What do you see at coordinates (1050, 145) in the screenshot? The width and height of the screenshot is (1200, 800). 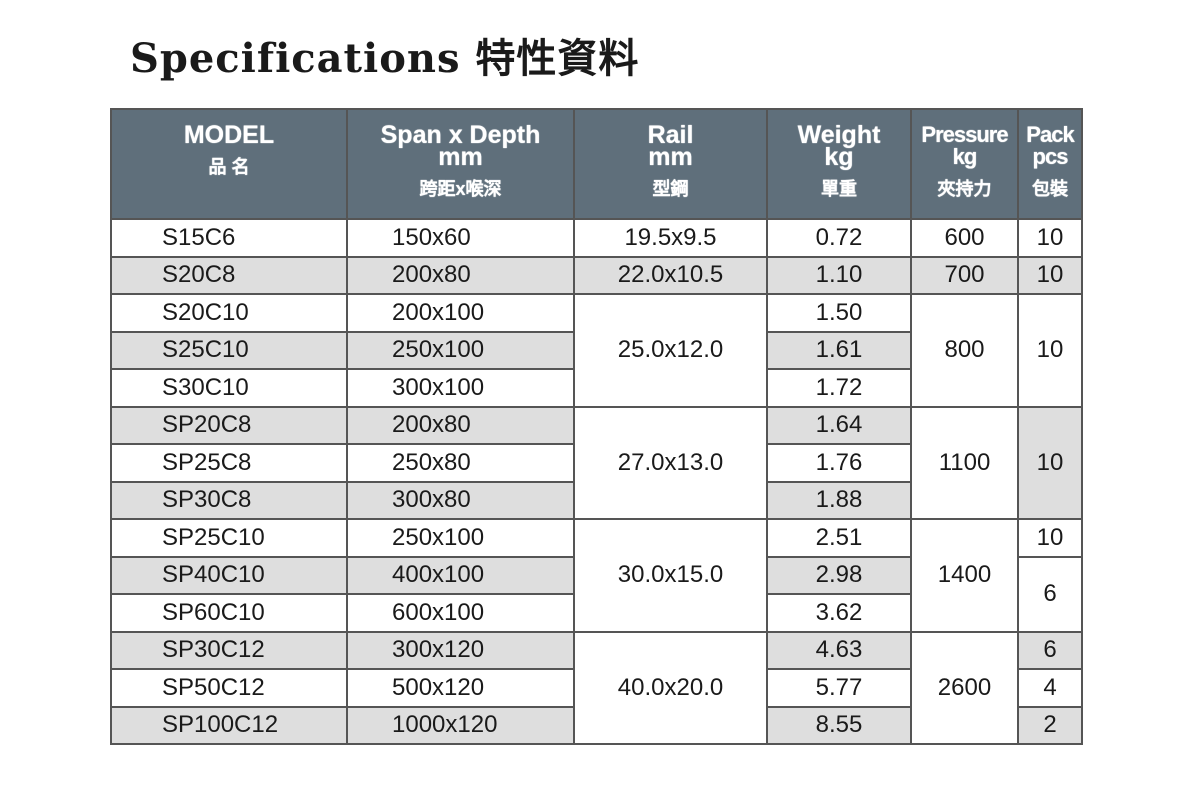 I see `header-label-en: Pack pcs` at bounding box center [1050, 145].